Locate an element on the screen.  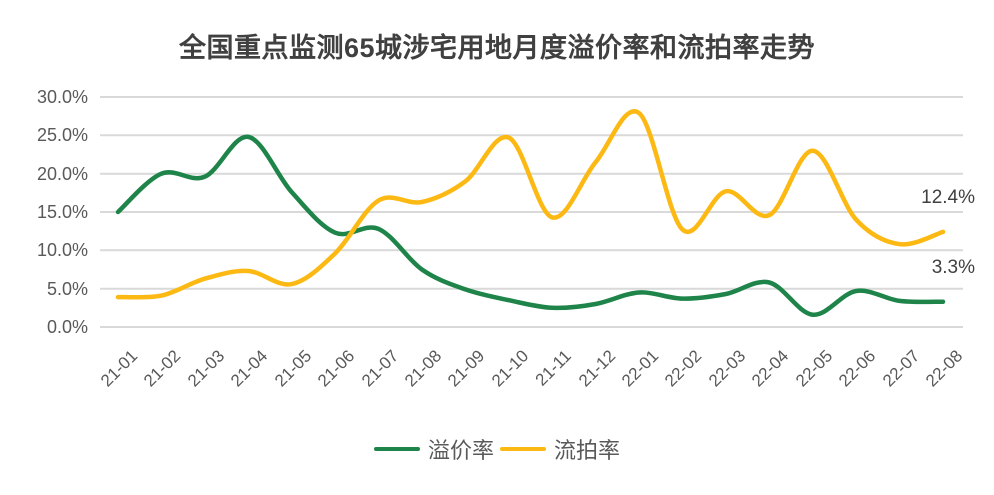
legend-item-0: 溢价率 is located at coordinates (433, 449).